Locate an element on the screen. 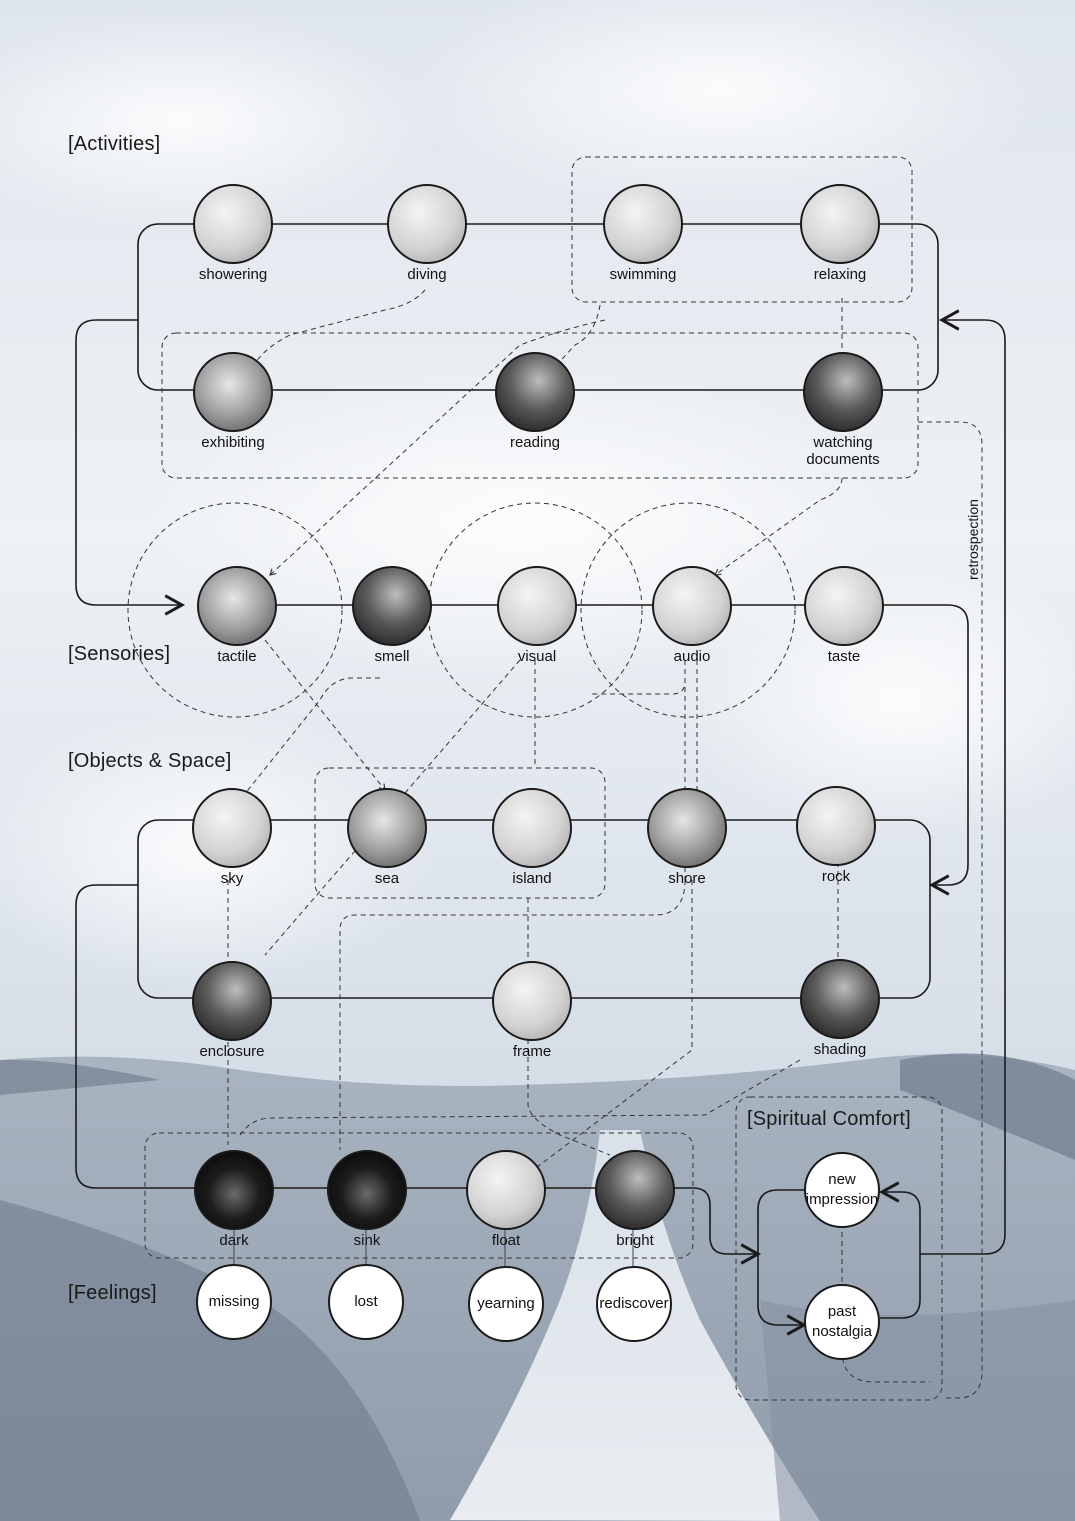 The image size is (1075, 1521). feeling-label: yearning is located at coordinates (506, 1303).